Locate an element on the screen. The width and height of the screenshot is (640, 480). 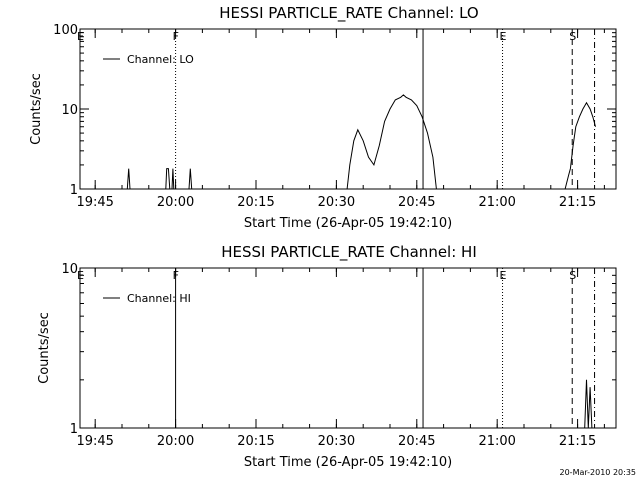
legend: Channel: HI is located at coordinates (147, 298).